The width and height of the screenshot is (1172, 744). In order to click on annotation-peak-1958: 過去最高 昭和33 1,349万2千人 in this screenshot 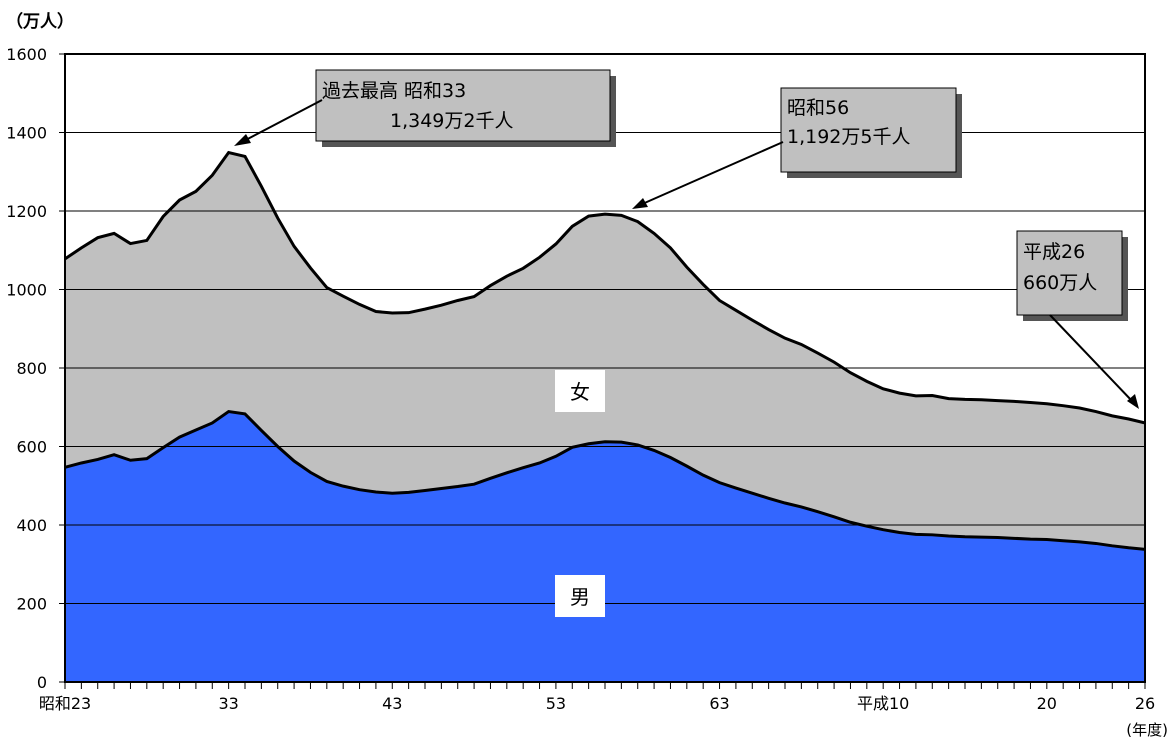, I will do `click(465, 108)`.